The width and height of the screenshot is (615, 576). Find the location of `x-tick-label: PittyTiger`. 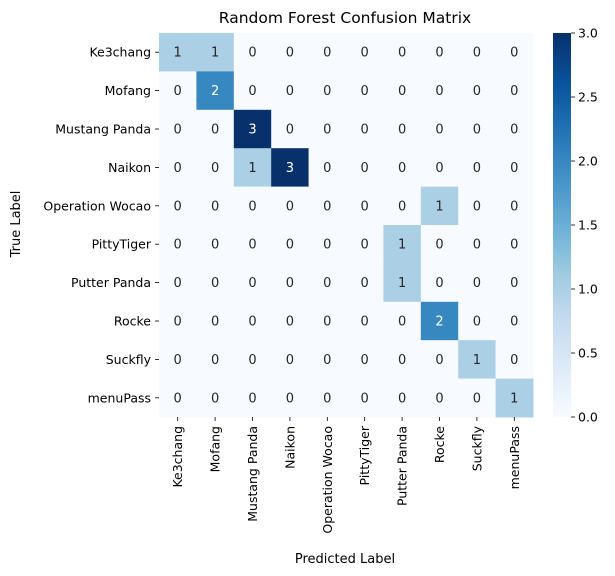

x-tick-label: PittyTiger is located at coordinates (364, 455).